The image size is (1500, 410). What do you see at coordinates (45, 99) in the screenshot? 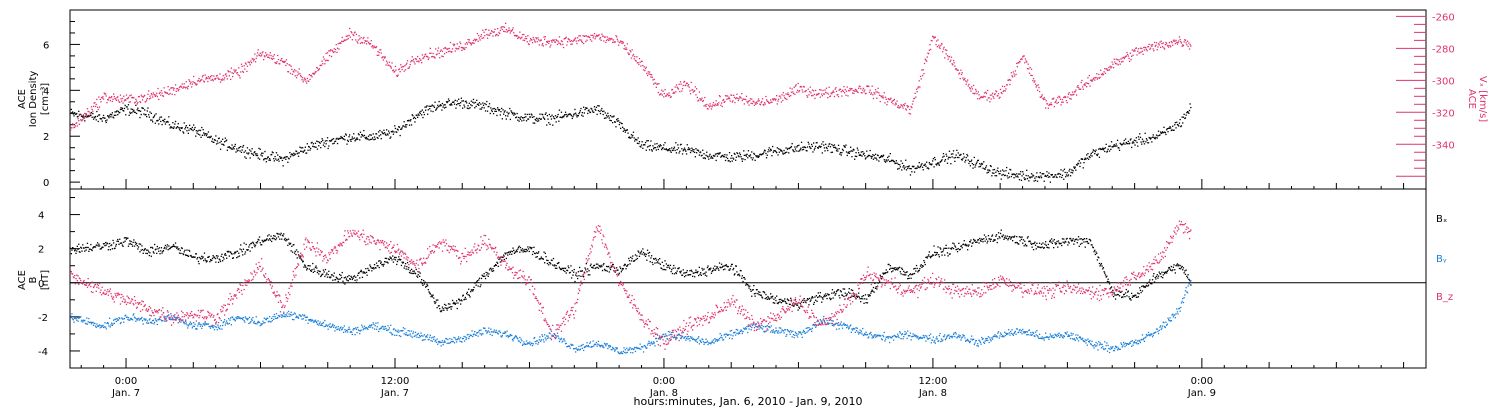
I see `top-ylabel-line-3: [cm⁻³]` at bounding box center [45, 99].